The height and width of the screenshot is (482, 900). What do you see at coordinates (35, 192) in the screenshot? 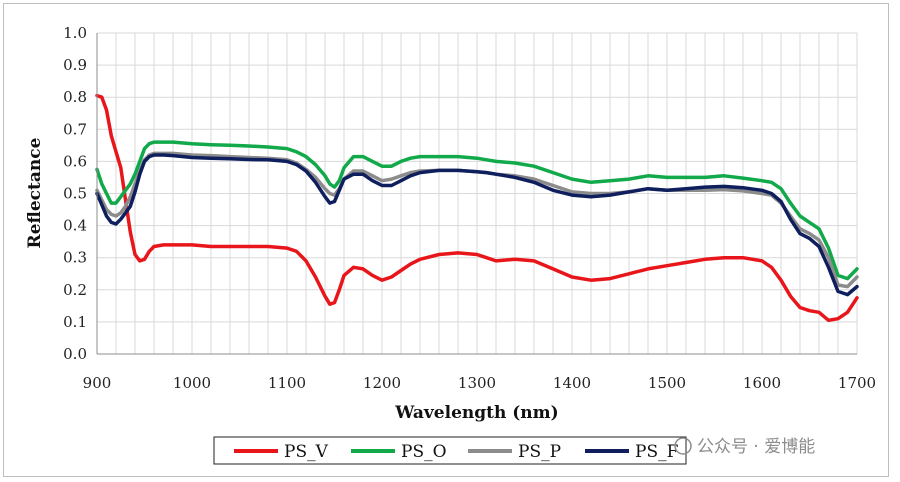
I see `y-axis-title: Reflectance` at bounding box center [35, 192].